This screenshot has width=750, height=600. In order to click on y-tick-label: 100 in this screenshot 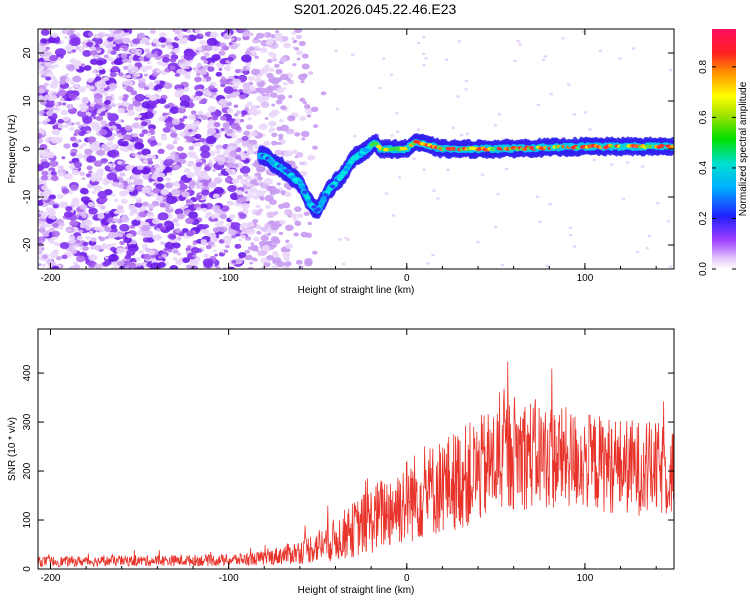, I will do `click(27, 519)`.